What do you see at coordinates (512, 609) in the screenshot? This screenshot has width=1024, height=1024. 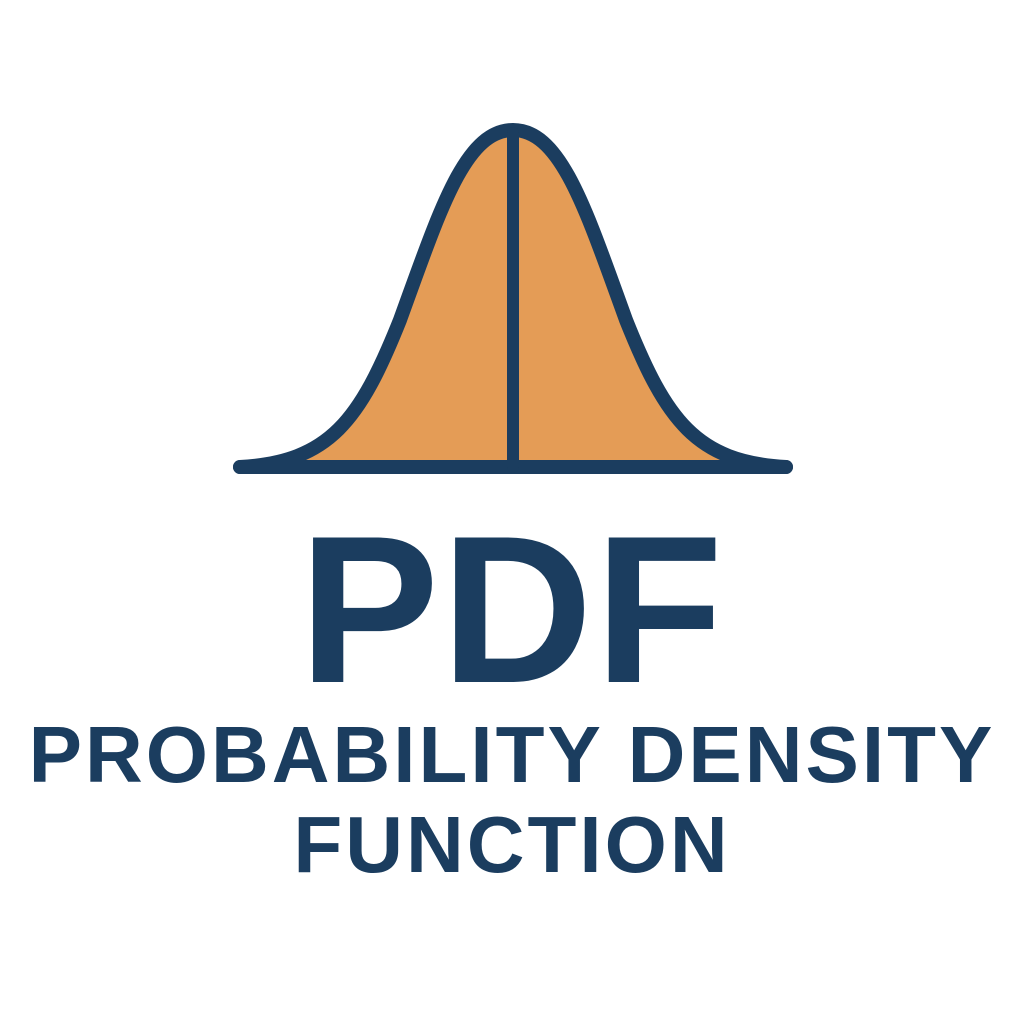 I see `logo-abbreviation: PDF` at bounding box center [512, 609].